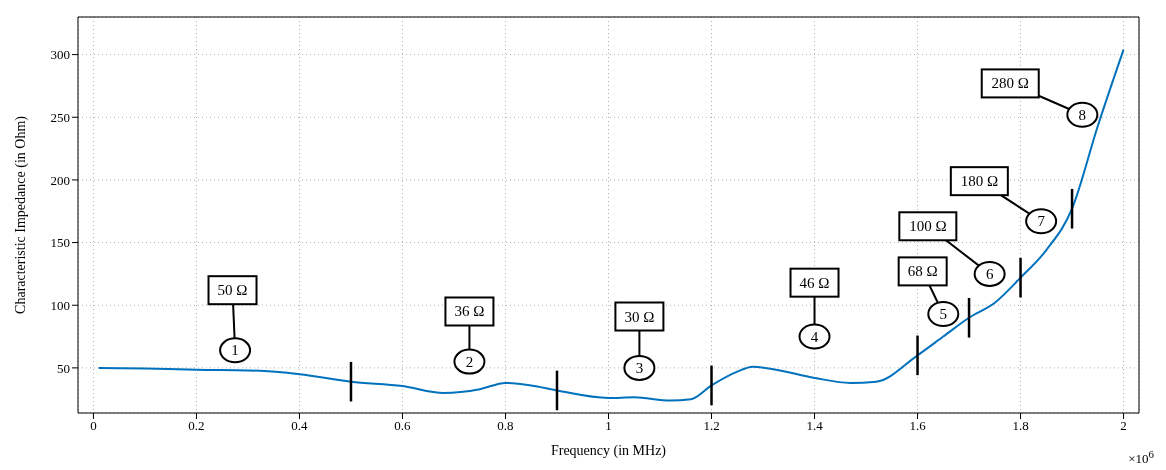  Describe the element at coordinates (403, 426) in the screenshot. I see `x-tick-label: 0.6` at that location.